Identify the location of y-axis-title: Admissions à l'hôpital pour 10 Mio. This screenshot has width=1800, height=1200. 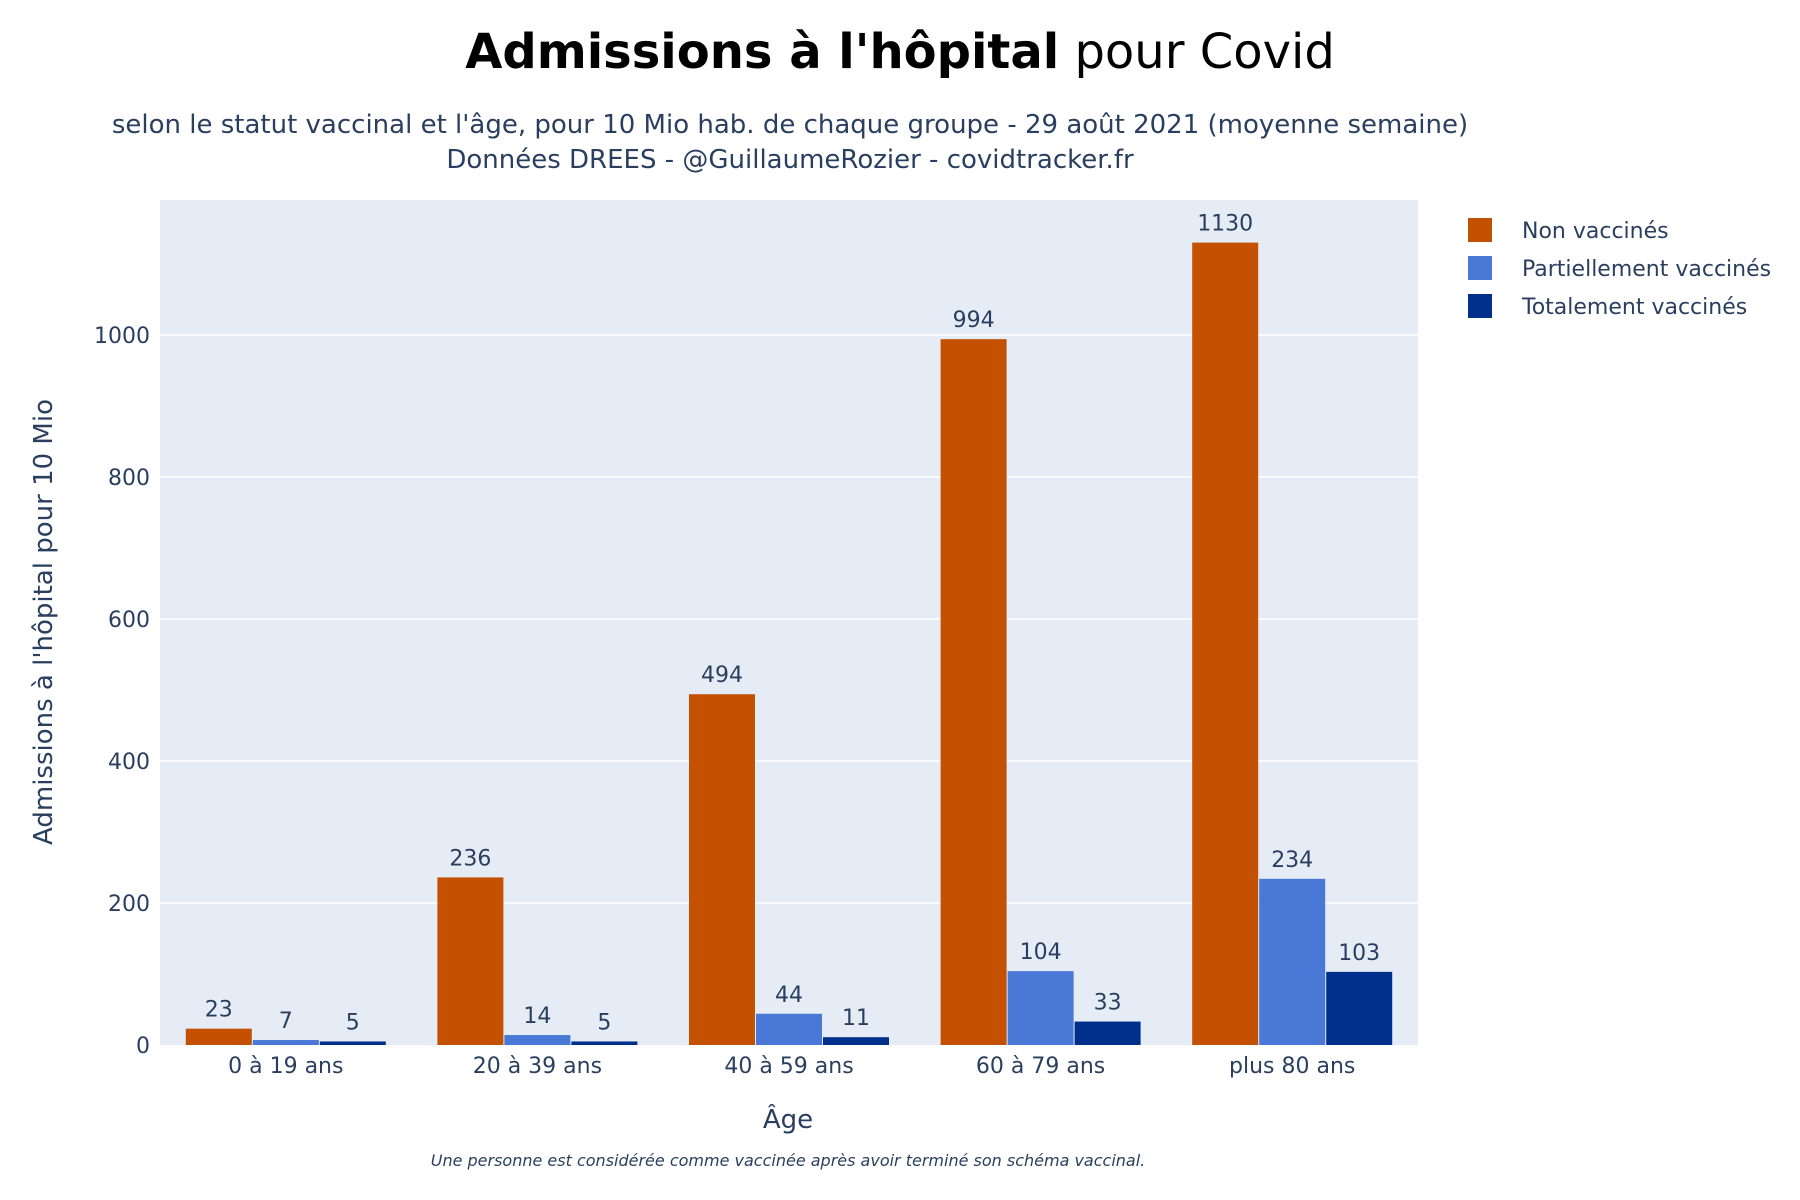
(44, 622).